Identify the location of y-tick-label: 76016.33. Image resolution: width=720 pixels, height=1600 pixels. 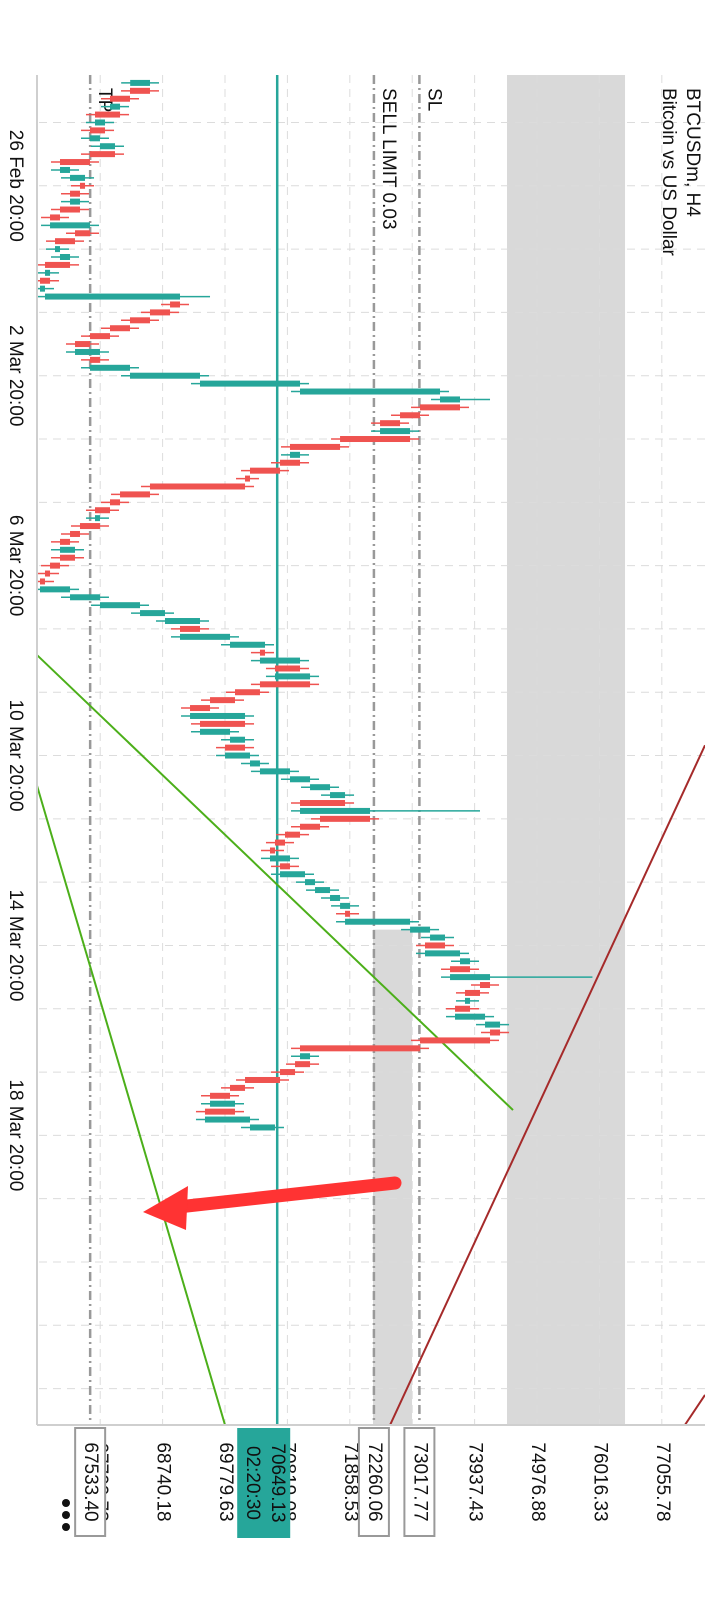
(599, 1481).